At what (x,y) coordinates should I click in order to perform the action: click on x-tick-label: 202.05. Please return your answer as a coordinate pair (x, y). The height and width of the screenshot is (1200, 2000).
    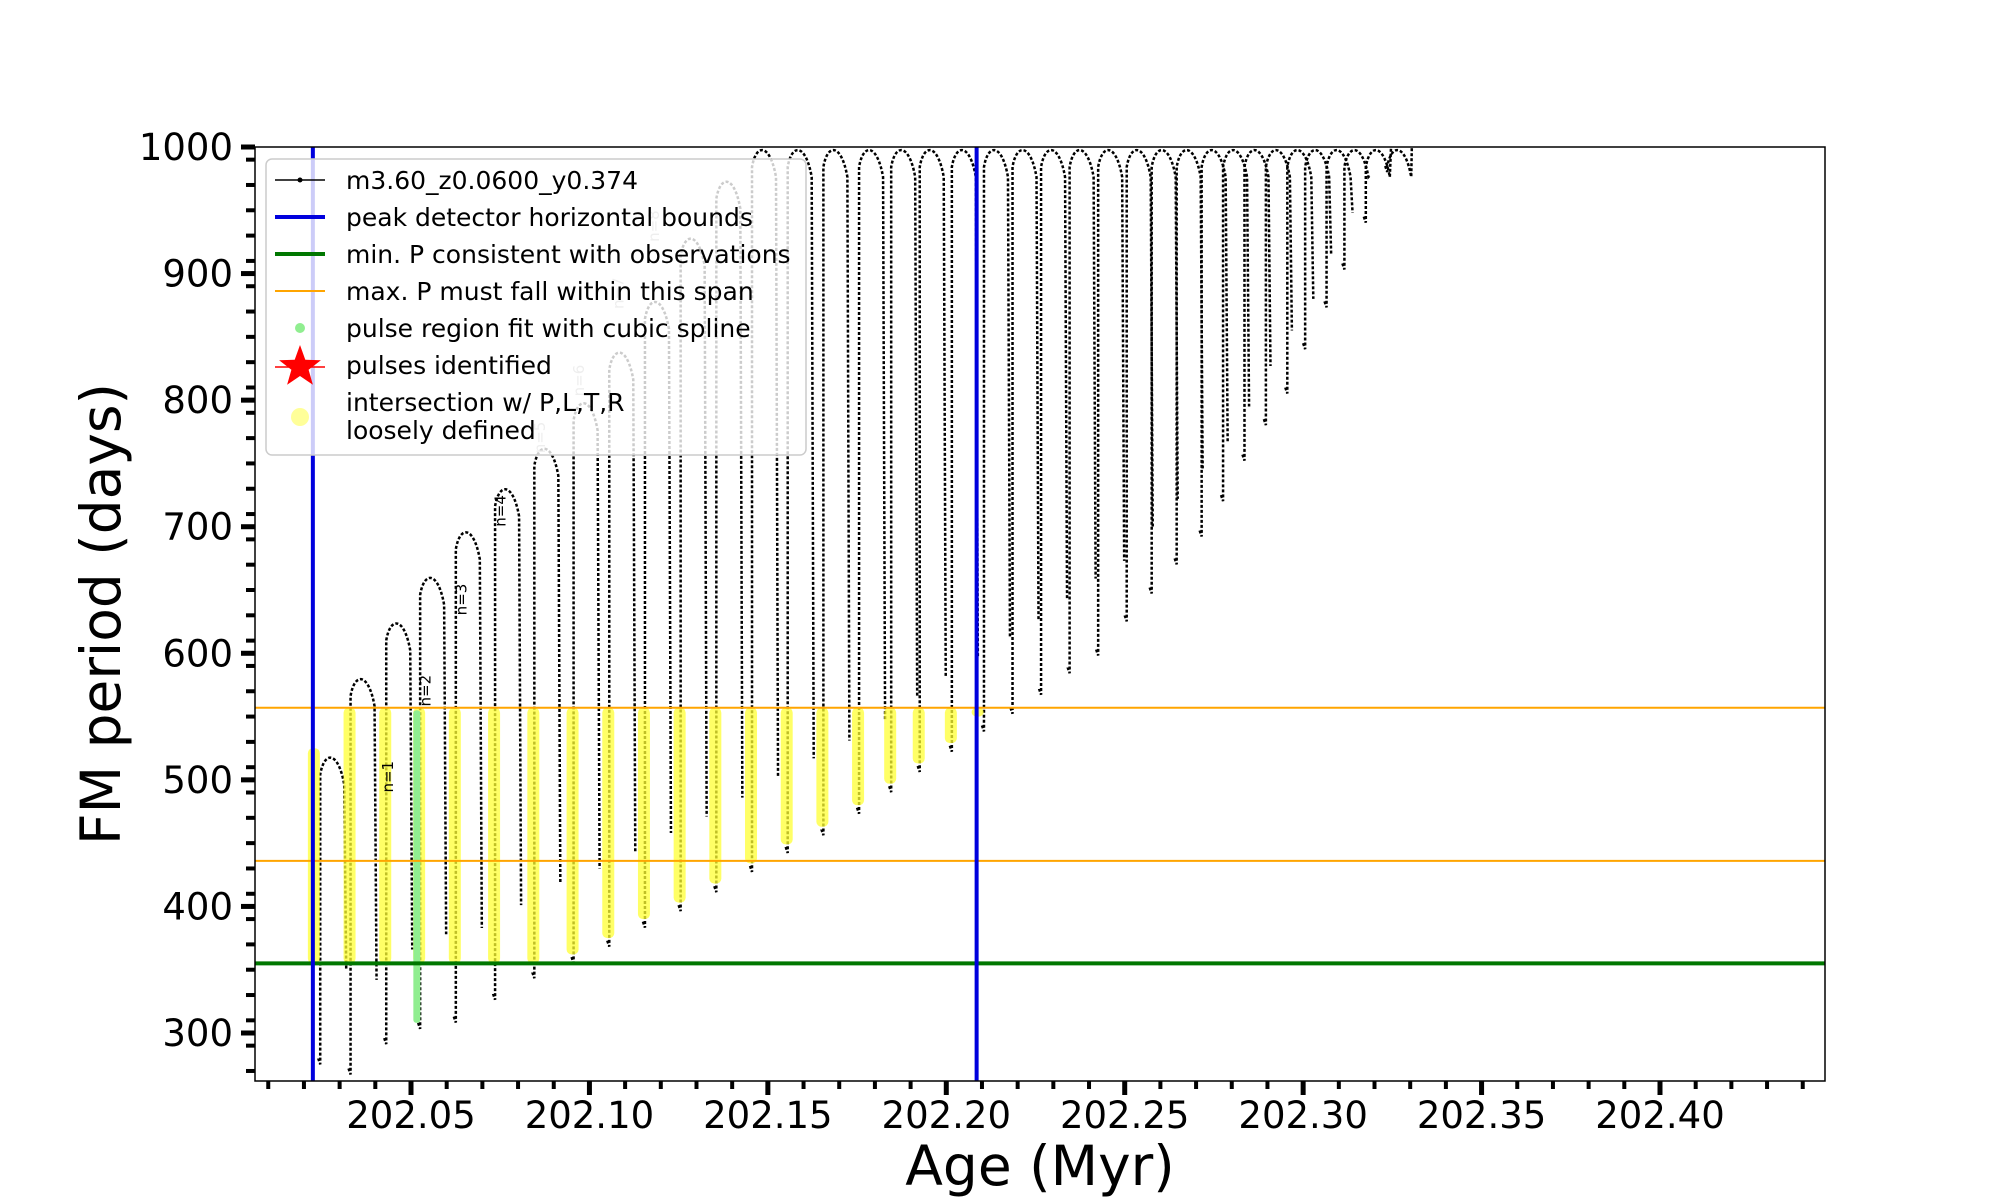
    Looking at the image, I should click on (410, 1115).